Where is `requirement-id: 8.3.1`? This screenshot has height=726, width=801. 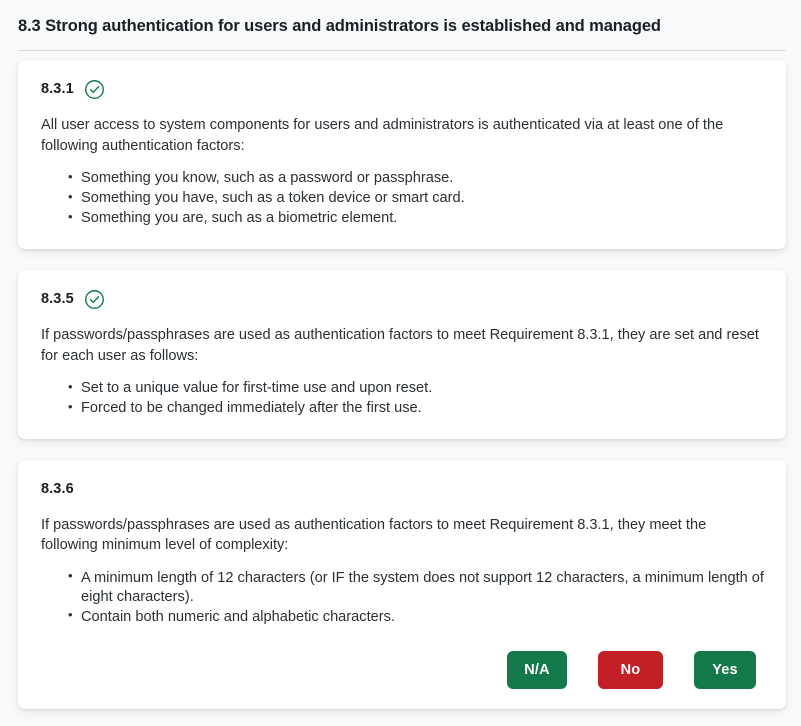
requirement-id: 8.3.1 is located at coordinates (57, 89).